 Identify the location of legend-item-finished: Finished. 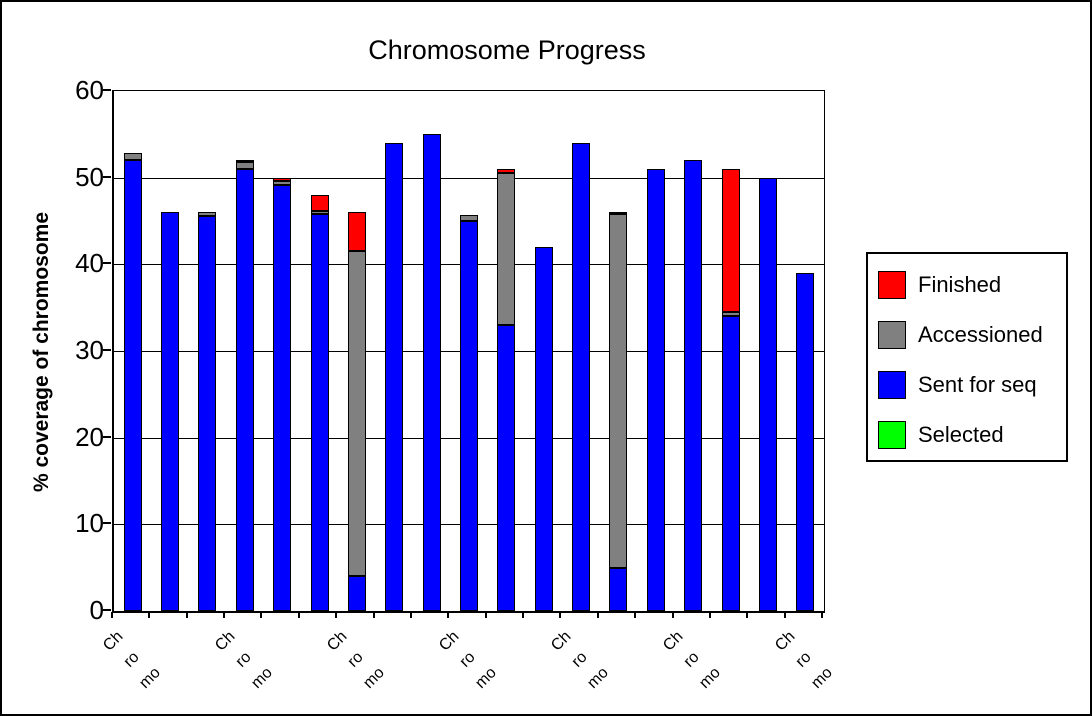
(972, 285).